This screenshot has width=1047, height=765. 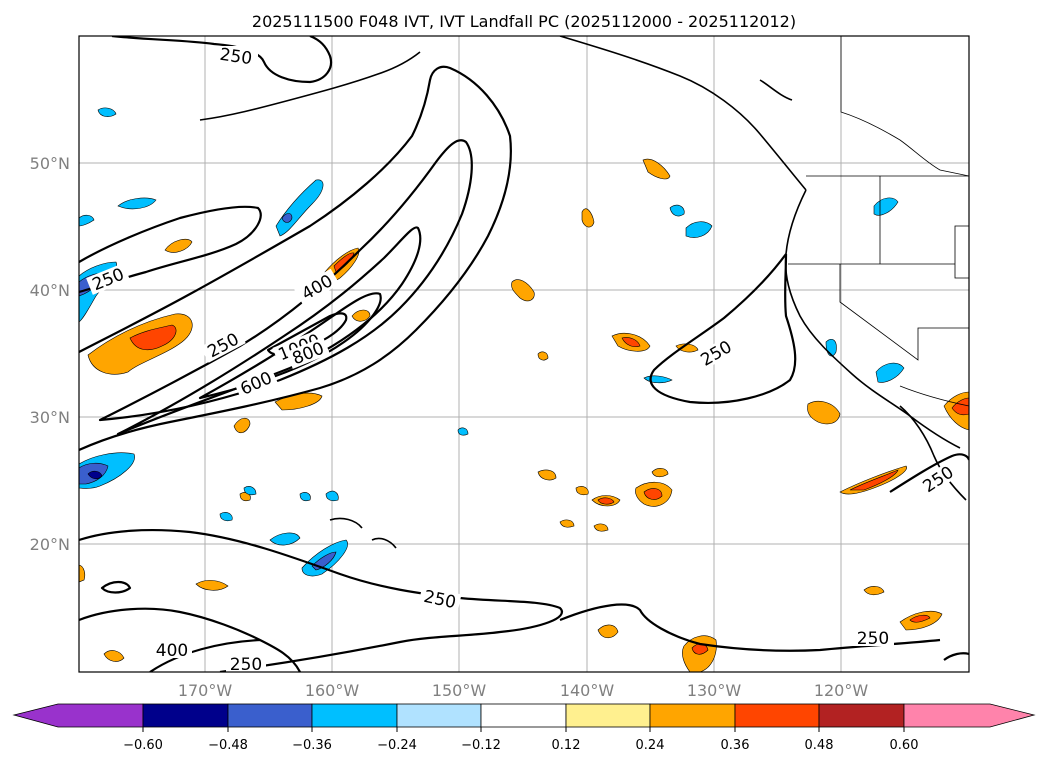 I want to click on political-borders, so click(x=878, y=221).